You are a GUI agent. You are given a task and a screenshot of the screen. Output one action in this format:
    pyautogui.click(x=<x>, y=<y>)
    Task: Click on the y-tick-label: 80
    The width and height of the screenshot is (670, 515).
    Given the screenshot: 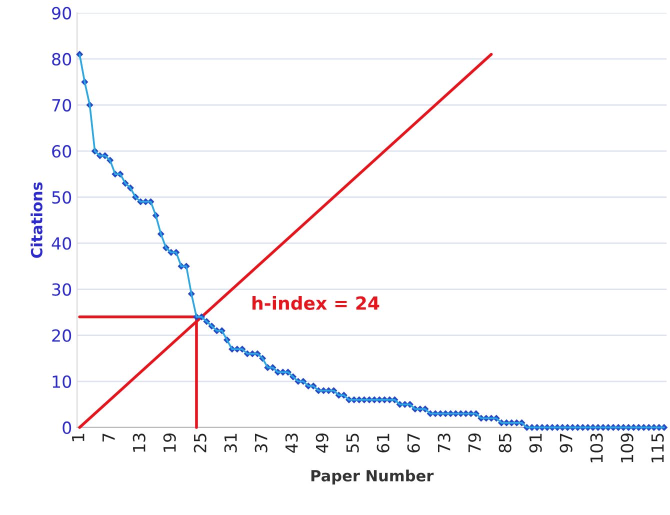 What is the action you would take?
    pyautogui.click(x=62, y=59)
    